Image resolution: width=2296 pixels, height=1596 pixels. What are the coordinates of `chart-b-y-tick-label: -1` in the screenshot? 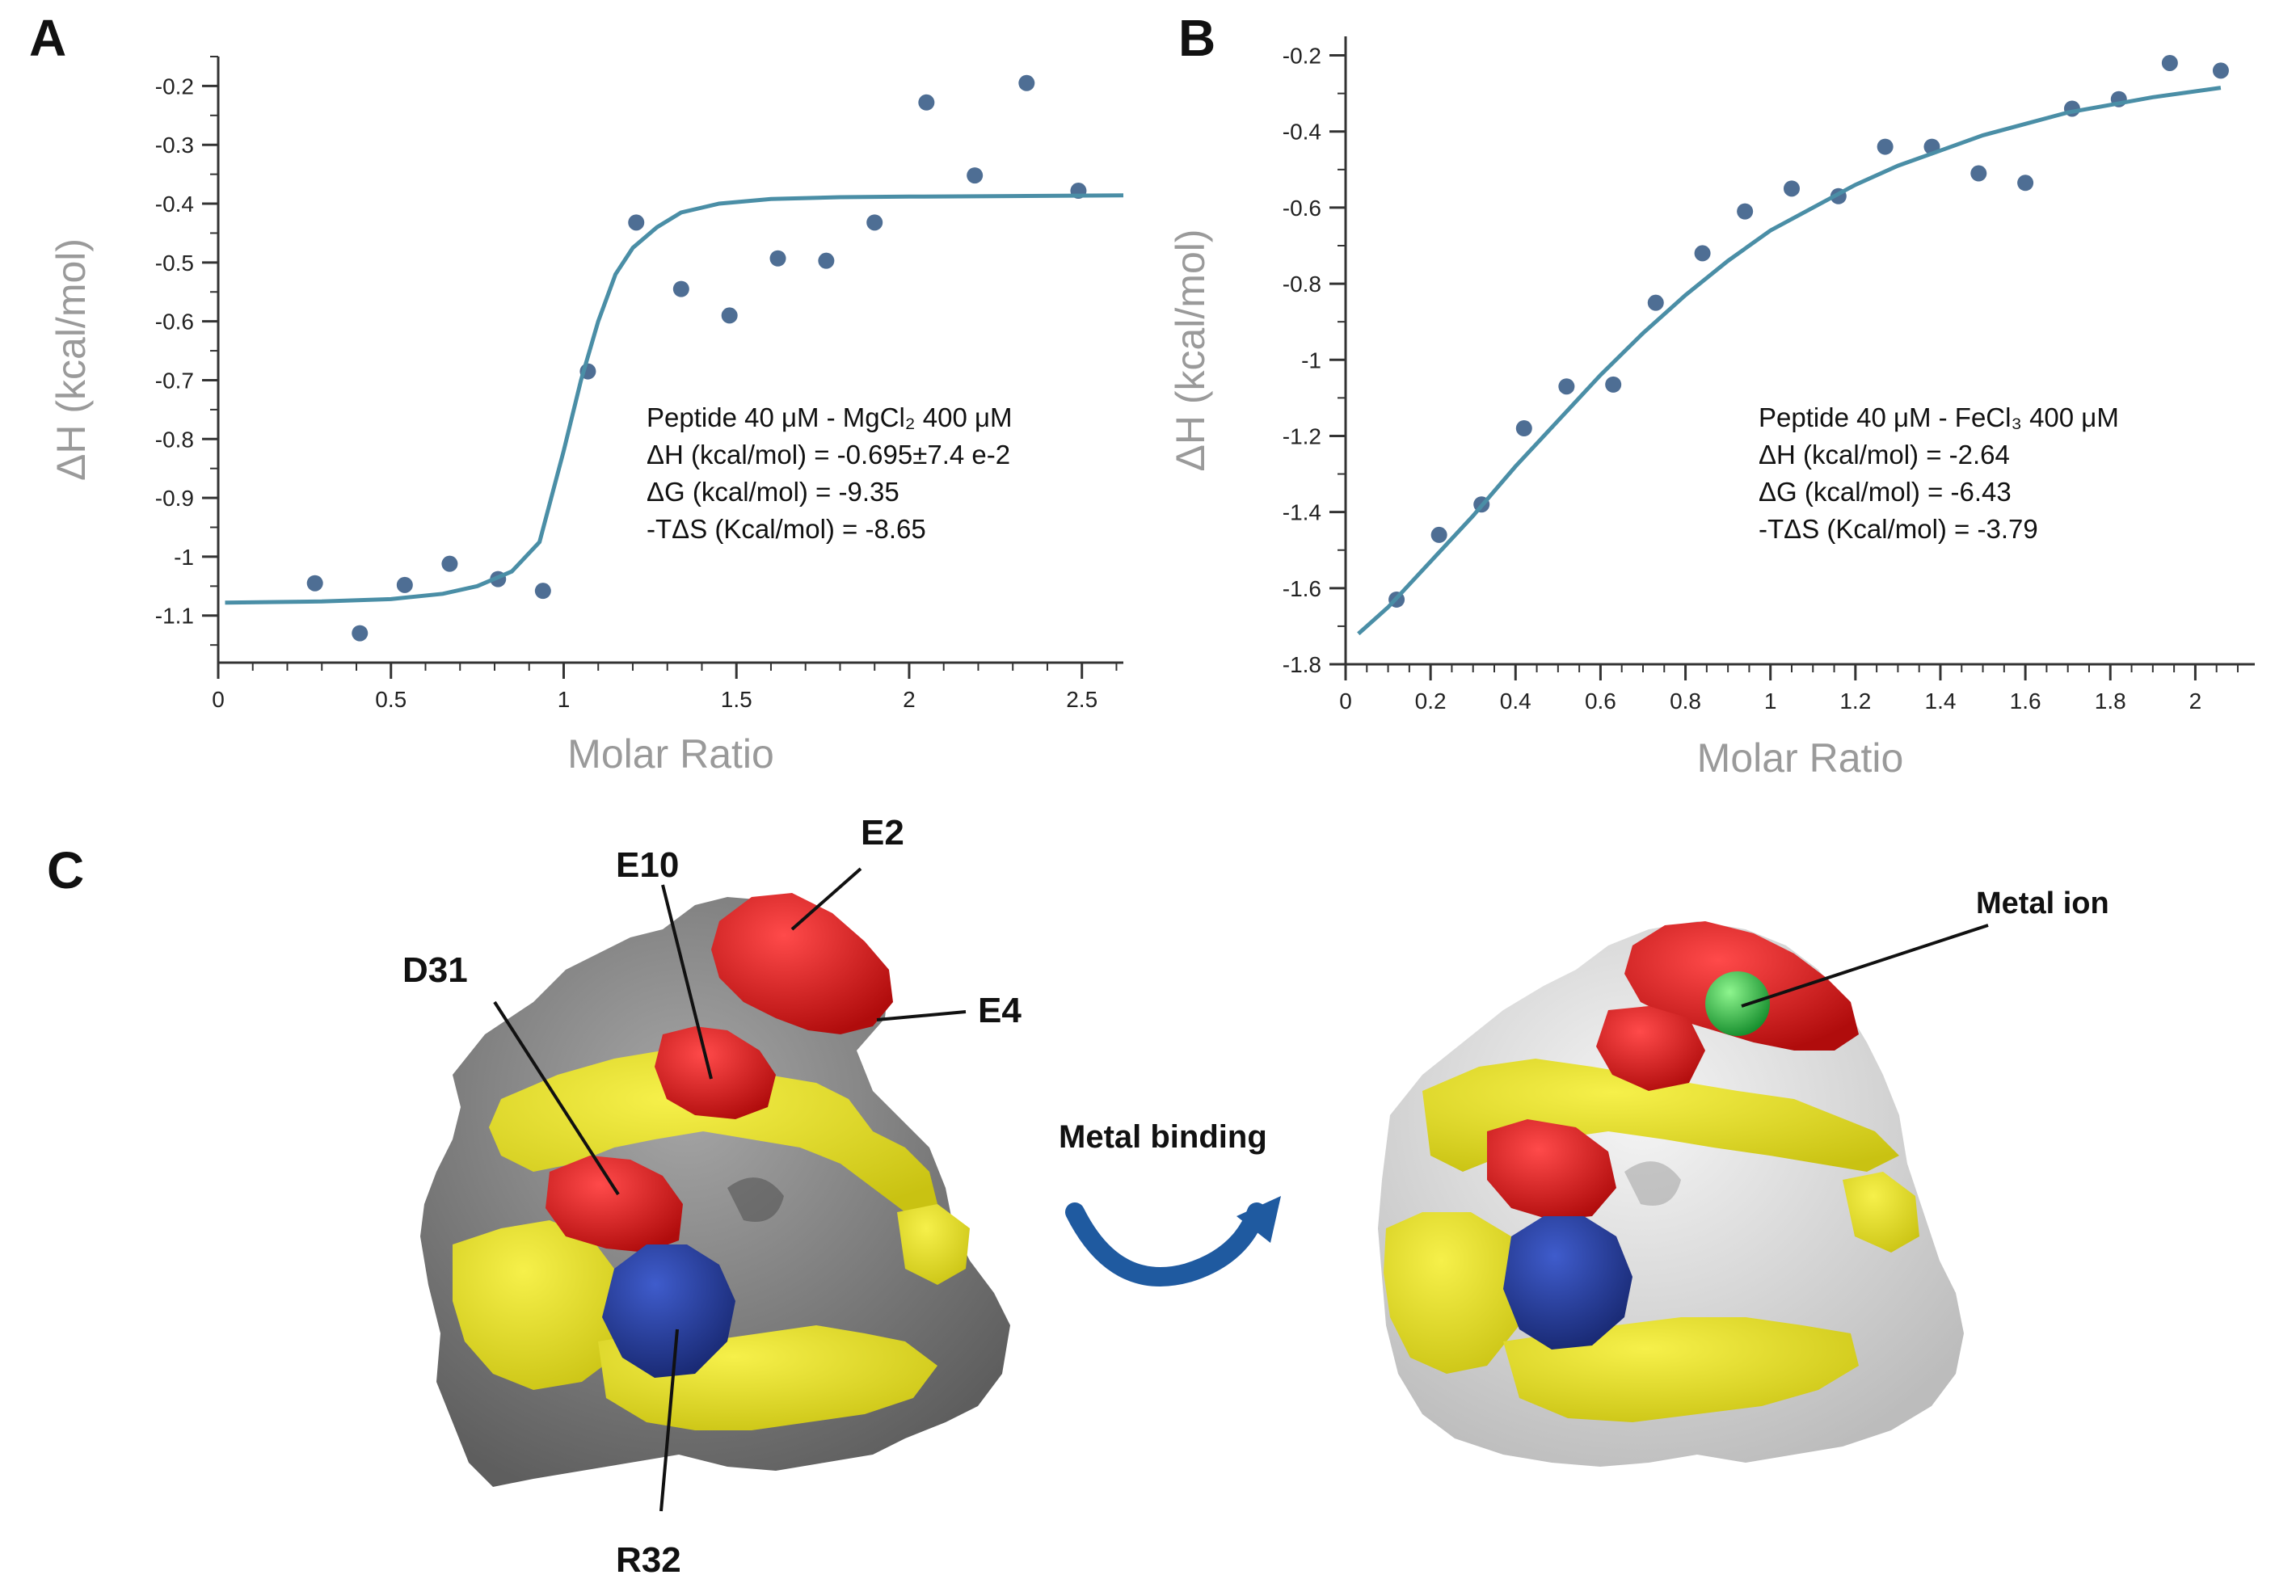 It's located at (1311, 360).